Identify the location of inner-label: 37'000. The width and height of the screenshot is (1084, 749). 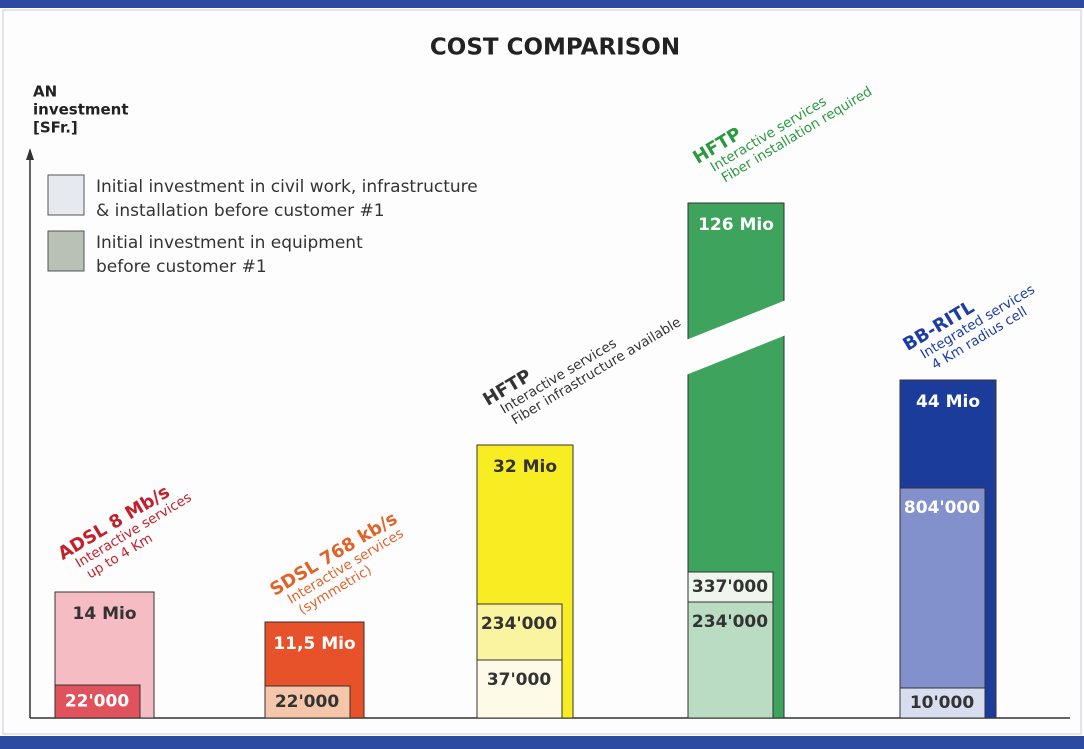
(519, 680).